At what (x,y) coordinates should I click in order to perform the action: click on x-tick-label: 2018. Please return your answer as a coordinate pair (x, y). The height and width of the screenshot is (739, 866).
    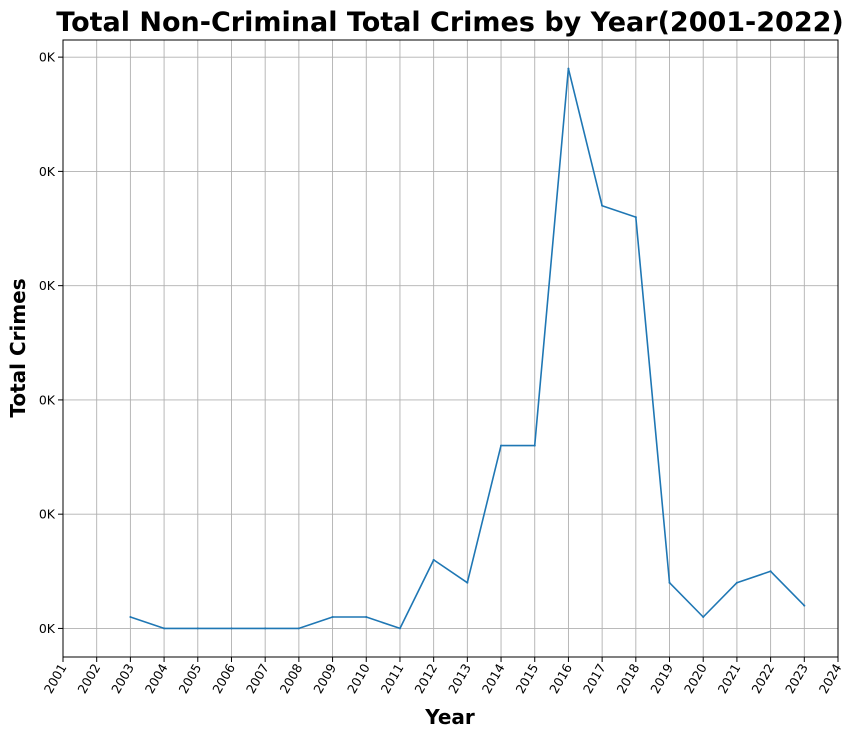
    Looking at the image, I should click on (628, 678).